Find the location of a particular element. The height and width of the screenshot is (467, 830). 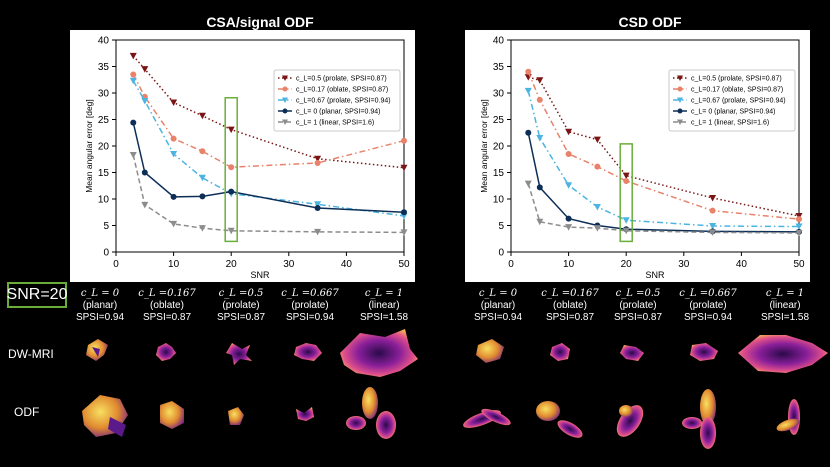

shape-label: (linear) is located at coordinates (785, 305).